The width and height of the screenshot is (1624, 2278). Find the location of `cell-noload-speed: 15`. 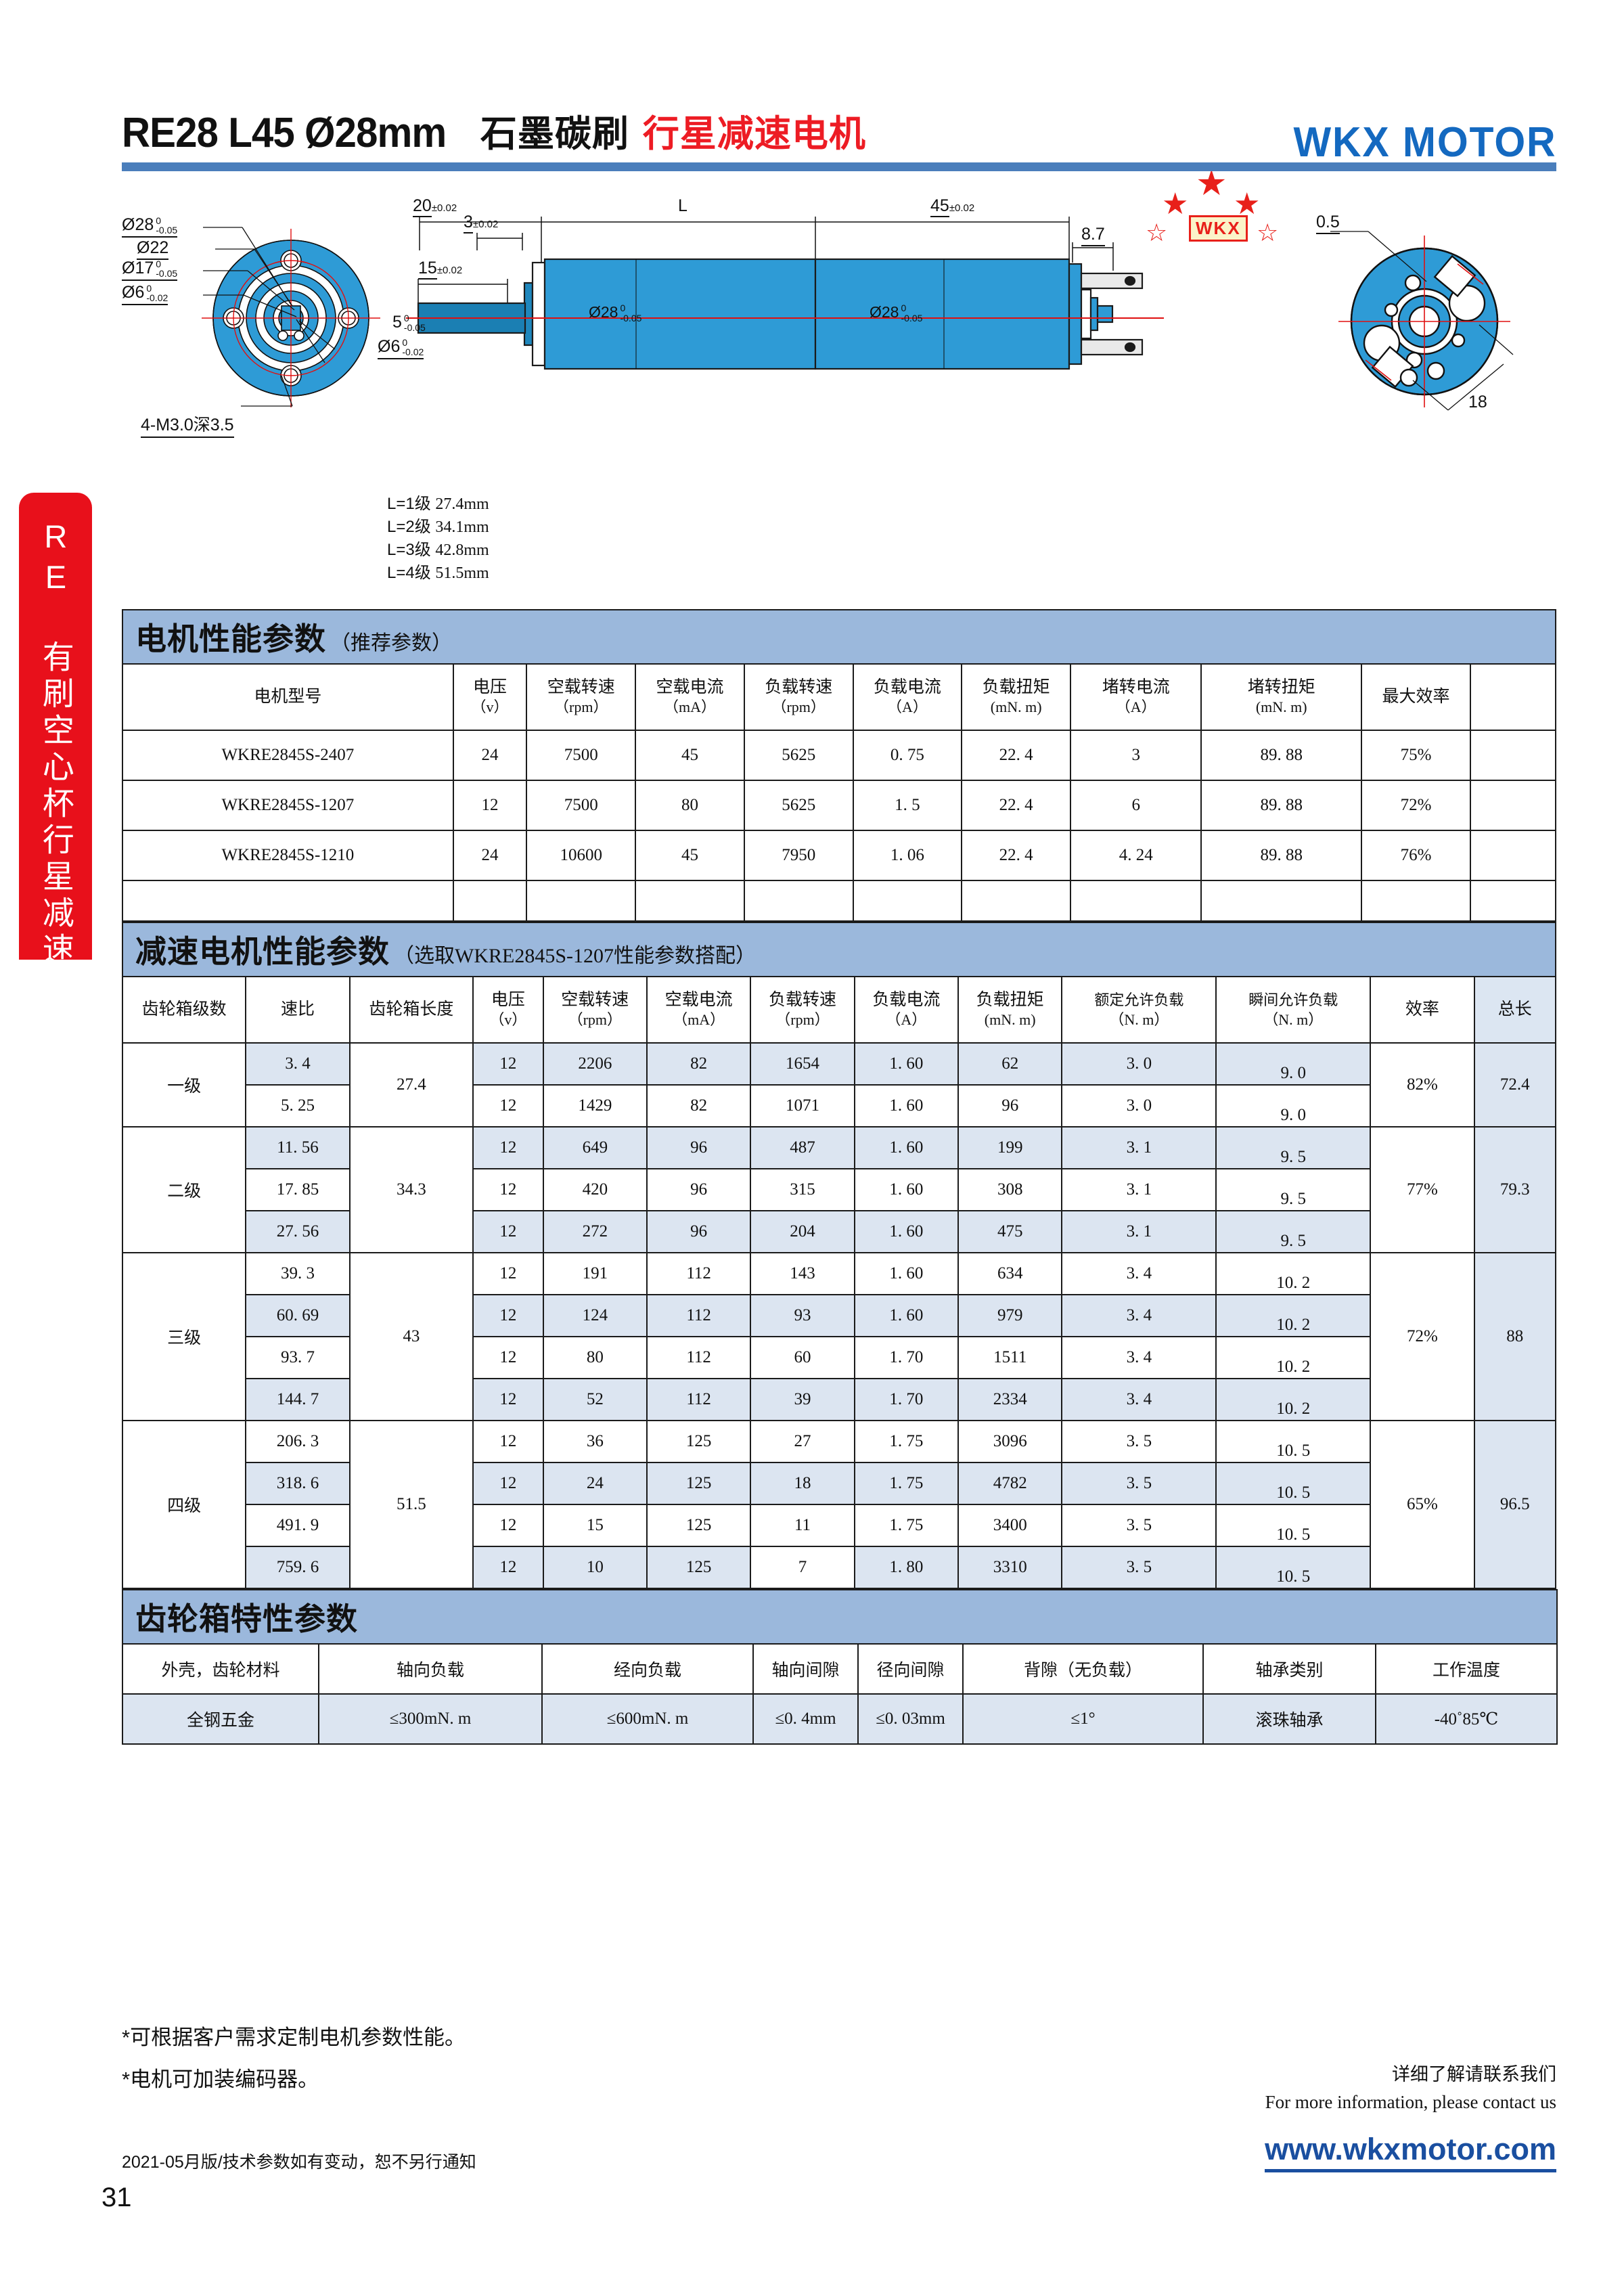

cell-noload-speed: 15 is located at coordinates (595, 1525).